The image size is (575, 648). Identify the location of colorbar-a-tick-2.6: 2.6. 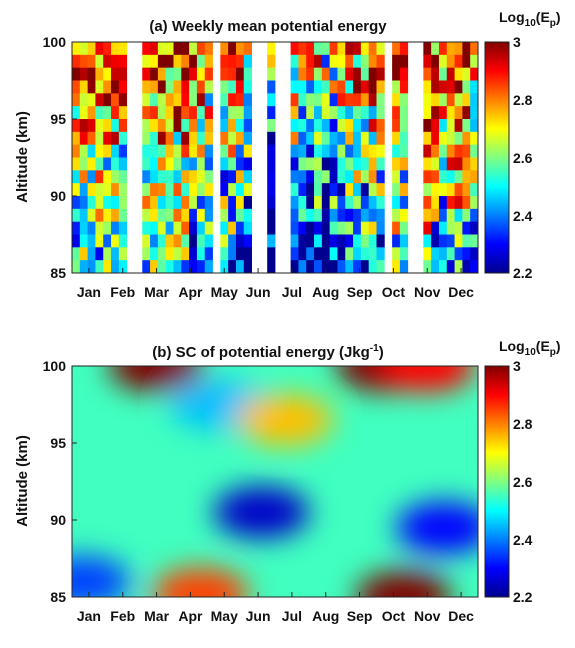
(523, 158).